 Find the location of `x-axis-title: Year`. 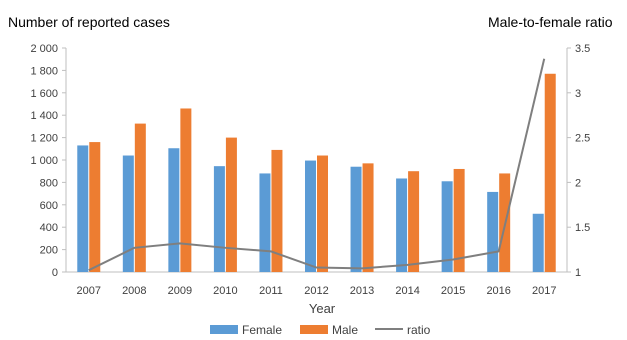

x-axis-title: Year is located at coordinates (322, 308).